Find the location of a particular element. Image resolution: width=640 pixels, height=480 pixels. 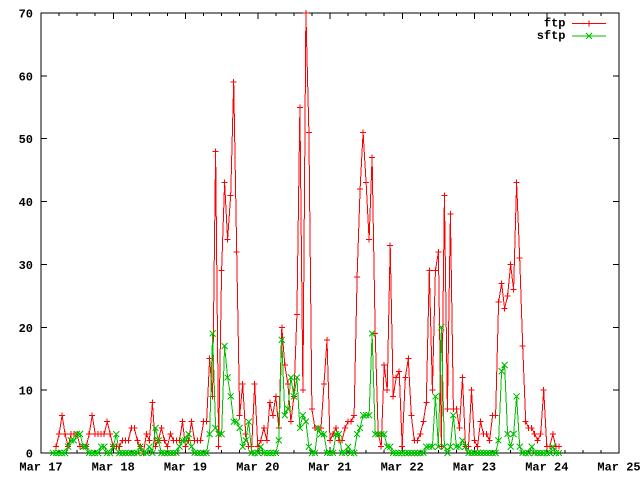

svg-text: 40 is located at coordinates (26, 203).